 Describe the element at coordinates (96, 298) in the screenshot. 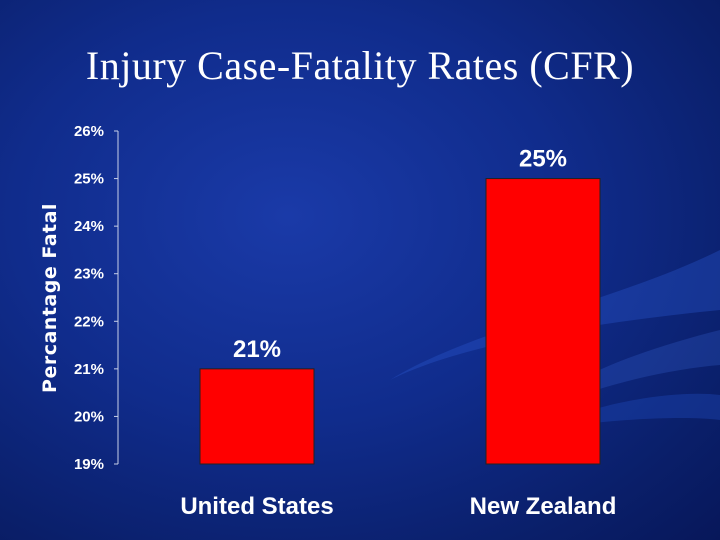

I see `axis-layer: 19% 20% 21% 22% 23% 24% 25% 26%` at that location.